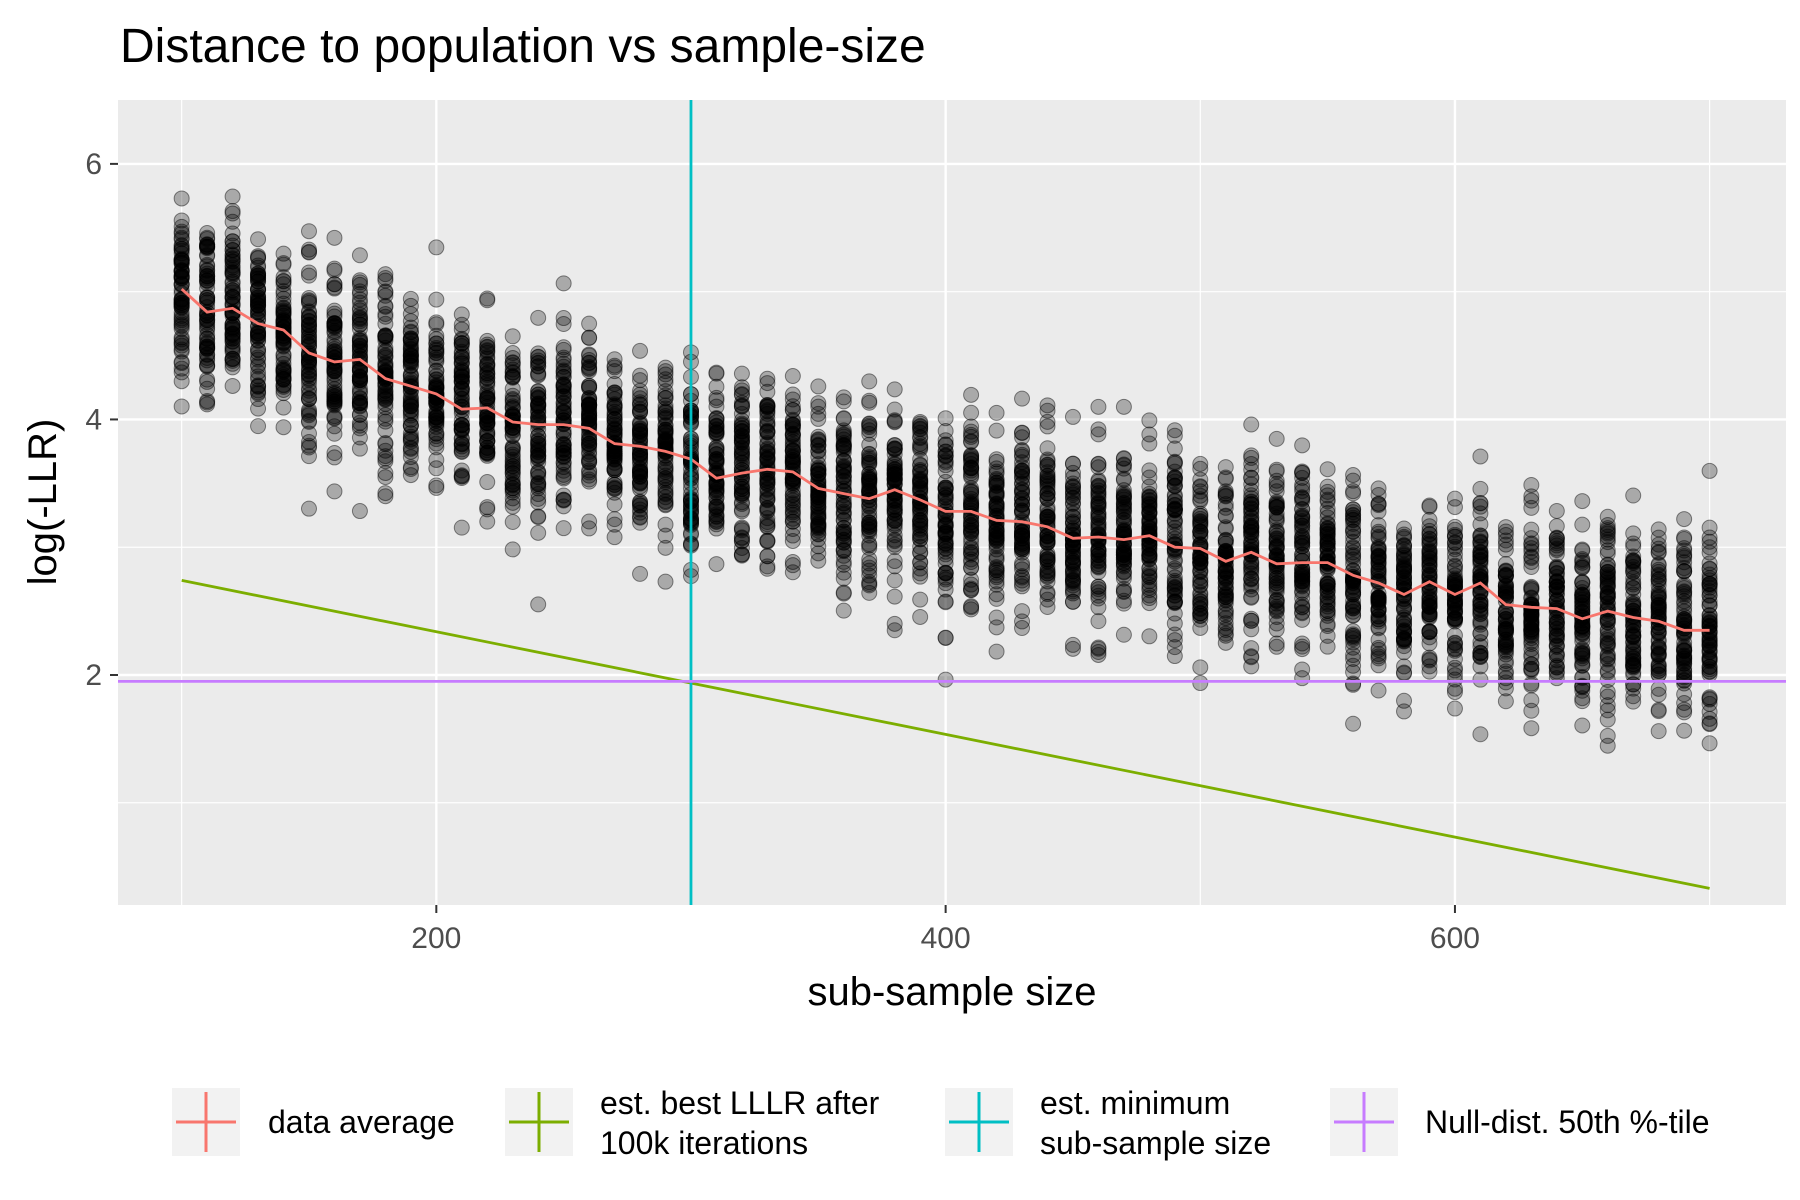  I want to click on y-tick-label: 2, so click(93, 675).